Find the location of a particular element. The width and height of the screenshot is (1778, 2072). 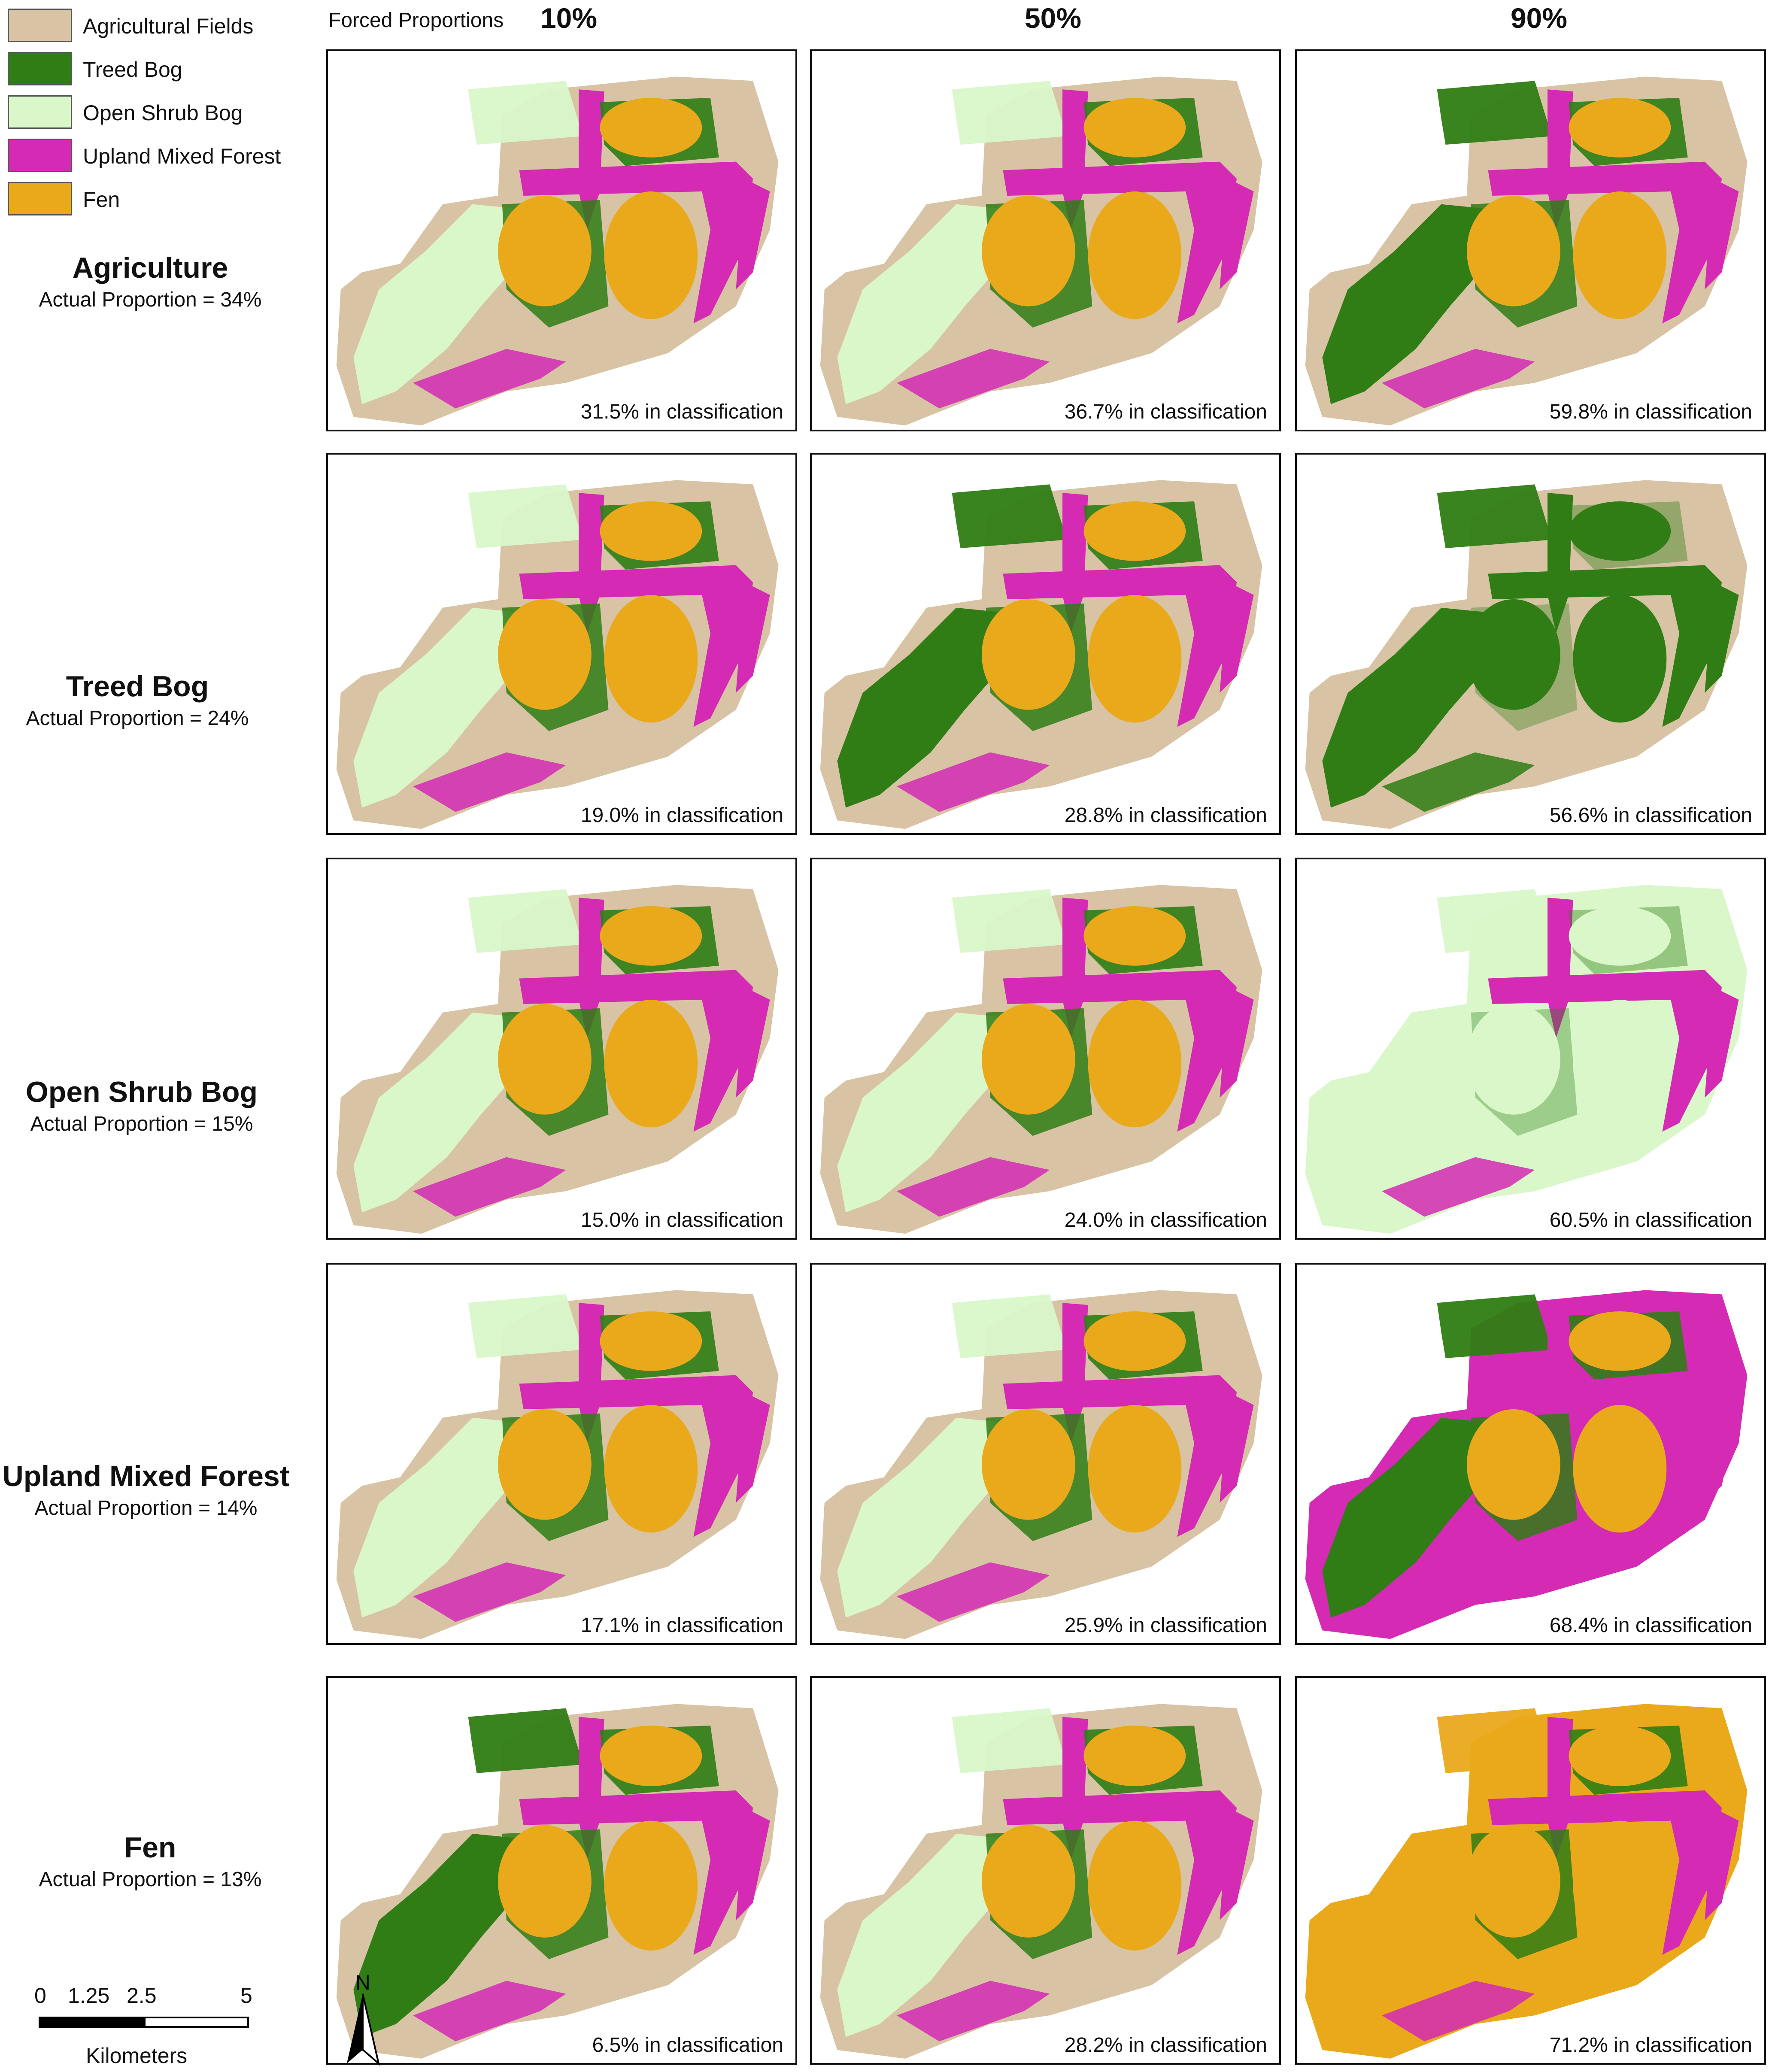

map-panel-upland-mixed-forest-50: 25.9% in classification is located at coordinates (1045, 1454).